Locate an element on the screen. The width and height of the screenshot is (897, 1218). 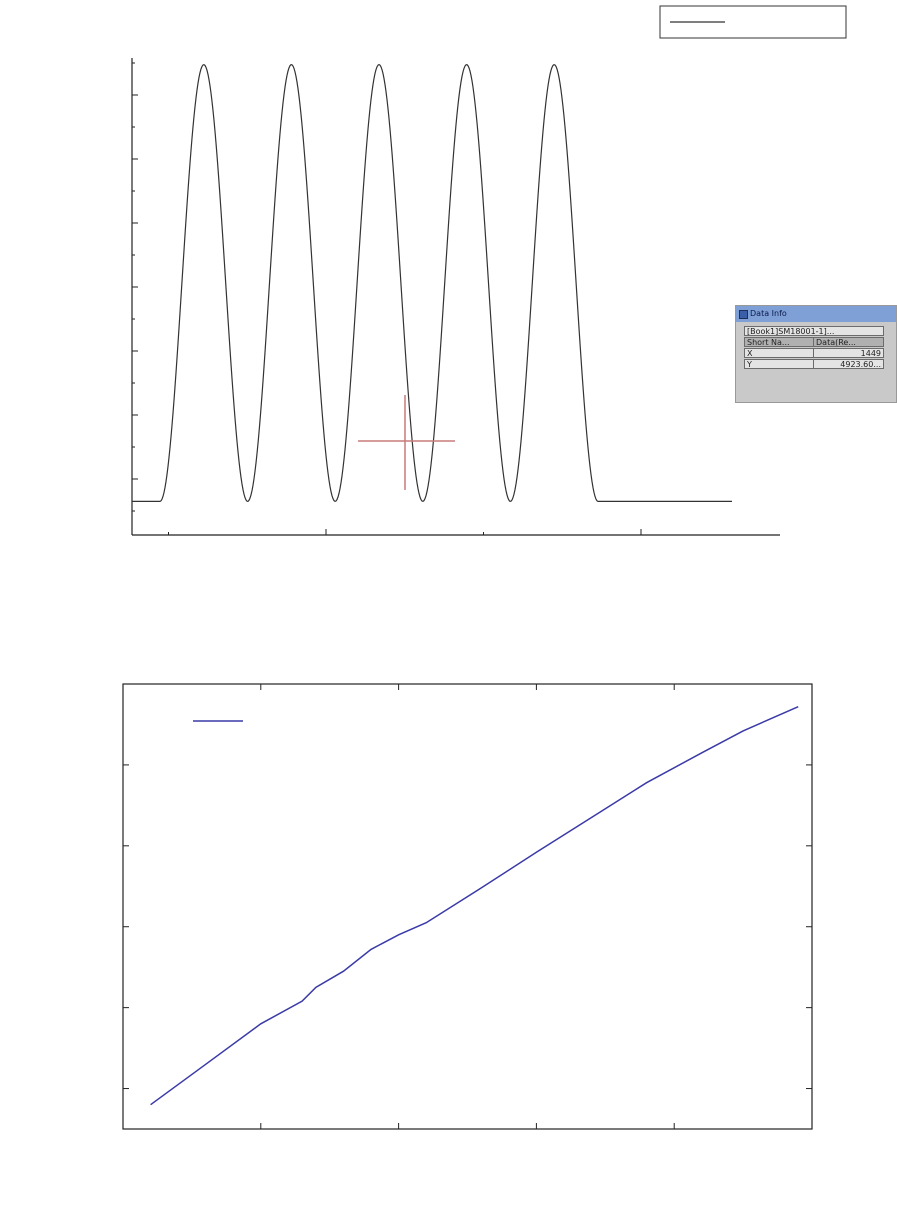
data-info-x-label: X is located at coordinates (779, 353).